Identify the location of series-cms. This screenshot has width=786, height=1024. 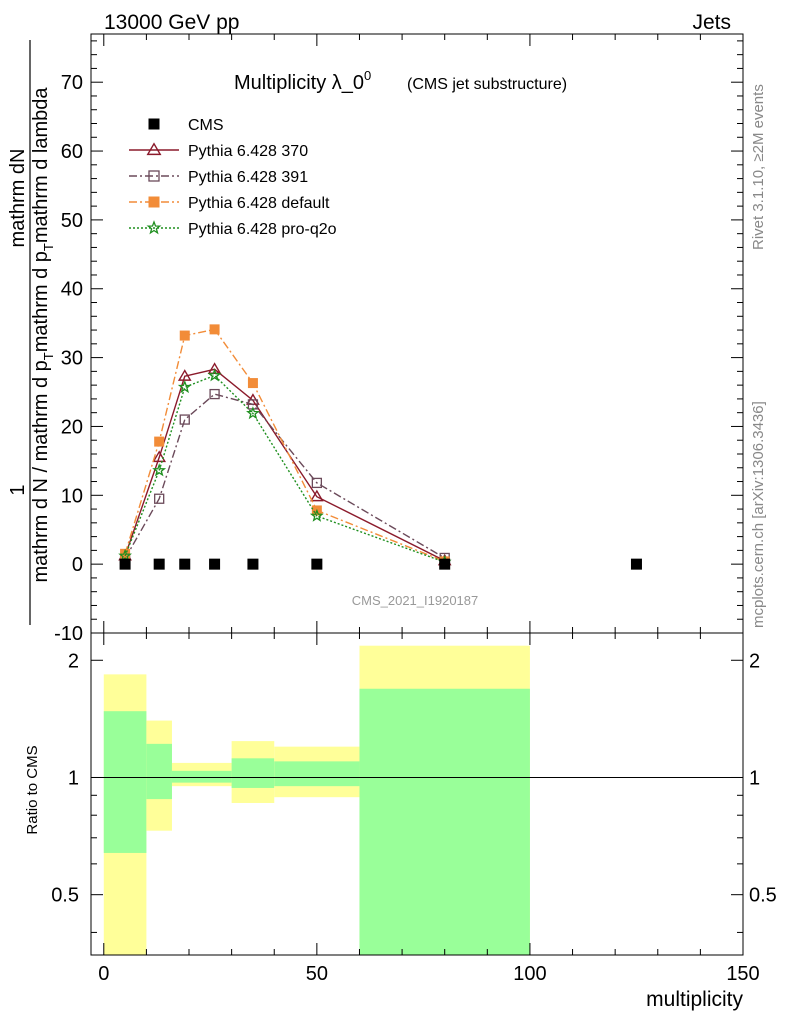
(380, 564).